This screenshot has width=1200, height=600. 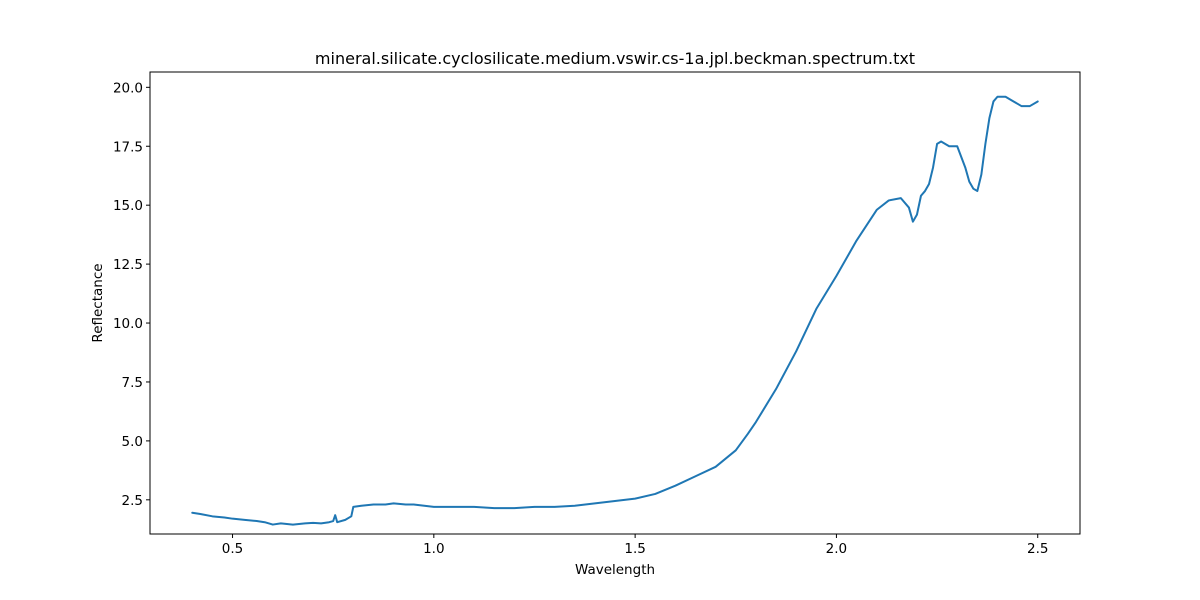 I want to click on x-axis-label: Wavelength, so click(x=615, y=570).